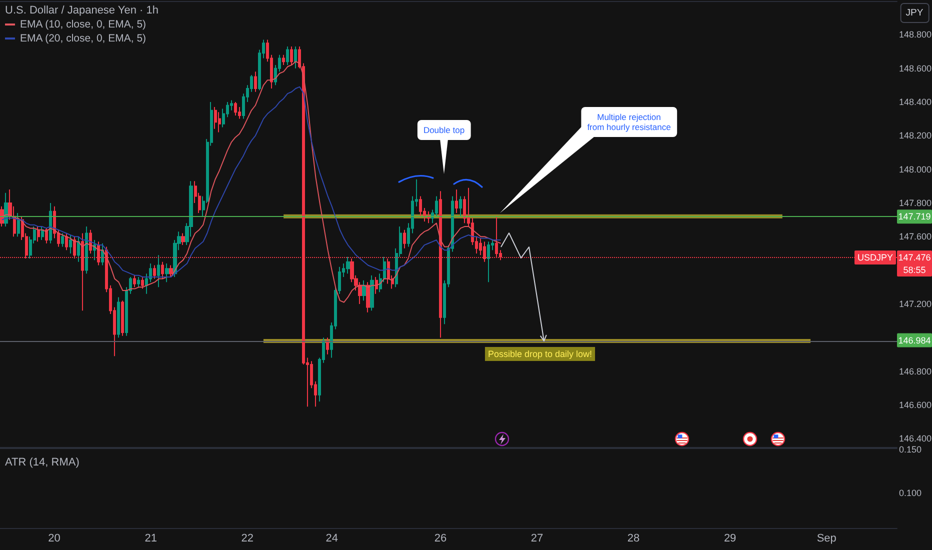 This screenshot has width=932, height=550. Describe the element at coordinates (915, 68) in the screenshot. I see `y-tick-label: 148.600` at that location.